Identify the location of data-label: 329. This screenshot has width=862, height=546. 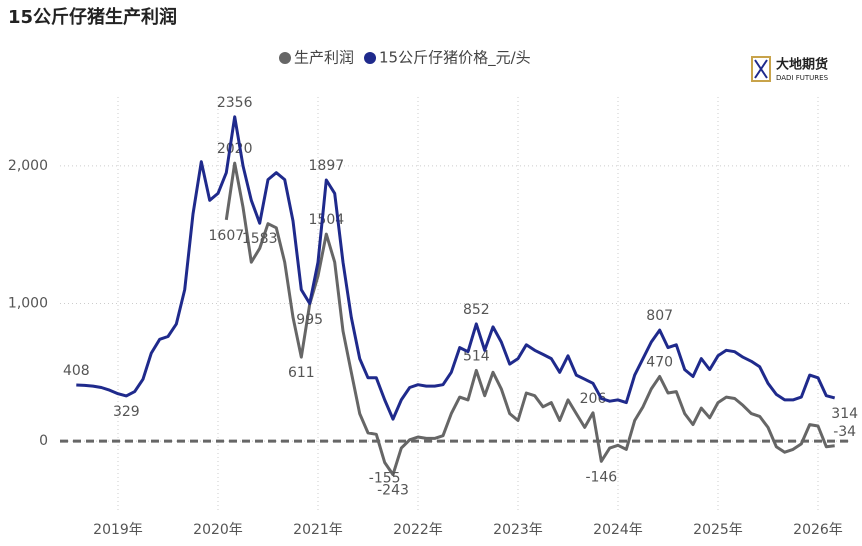
(126, 412).